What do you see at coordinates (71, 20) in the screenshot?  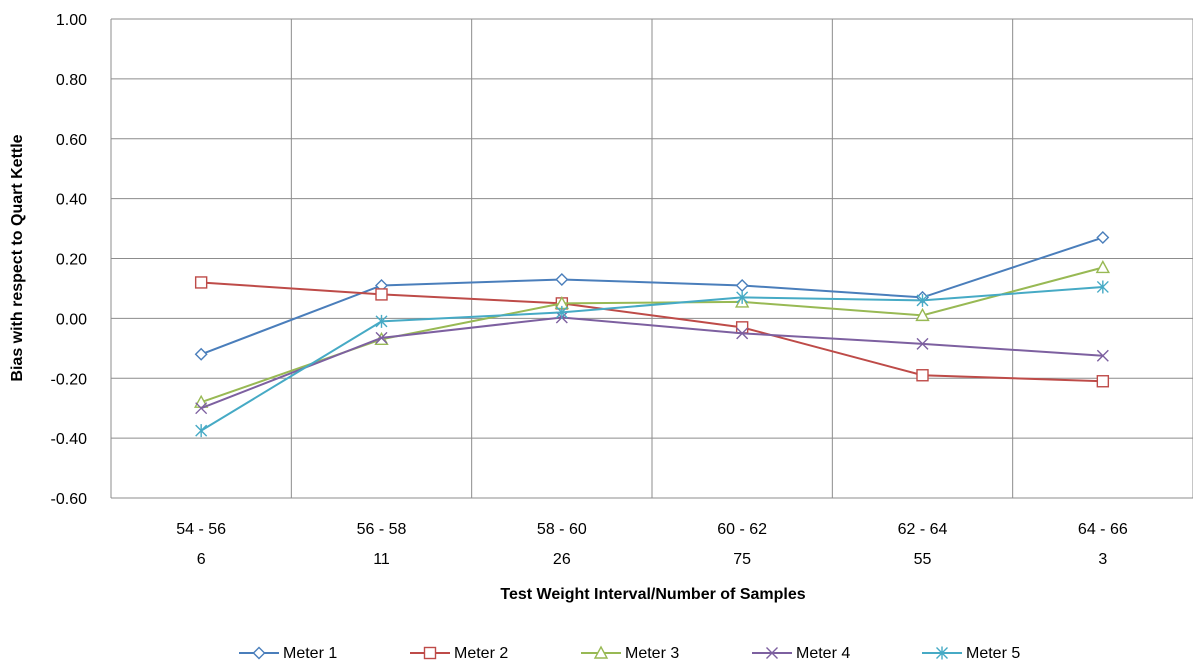 I see `y-tick-label: 1.00` at bounding box center [71, 20].